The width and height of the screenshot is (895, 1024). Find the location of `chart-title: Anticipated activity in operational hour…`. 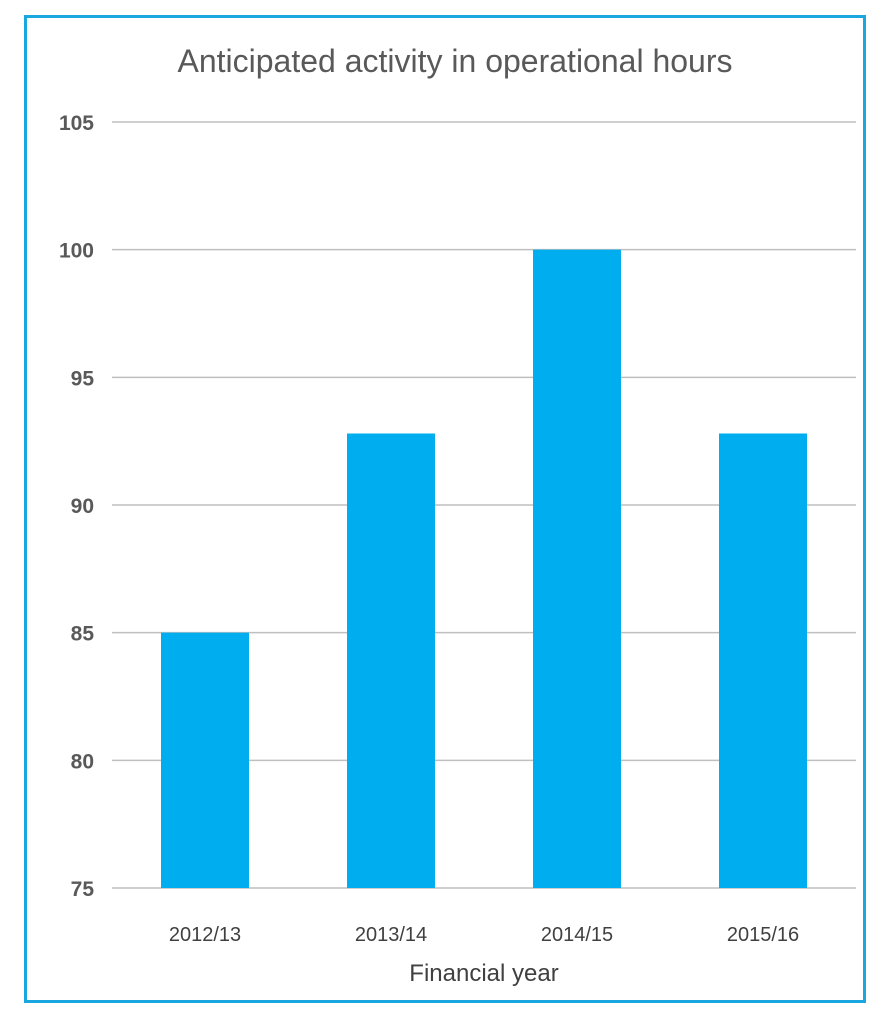

chart-title: Anticipated activity in operational hour… is located at coordinates (455, 61).